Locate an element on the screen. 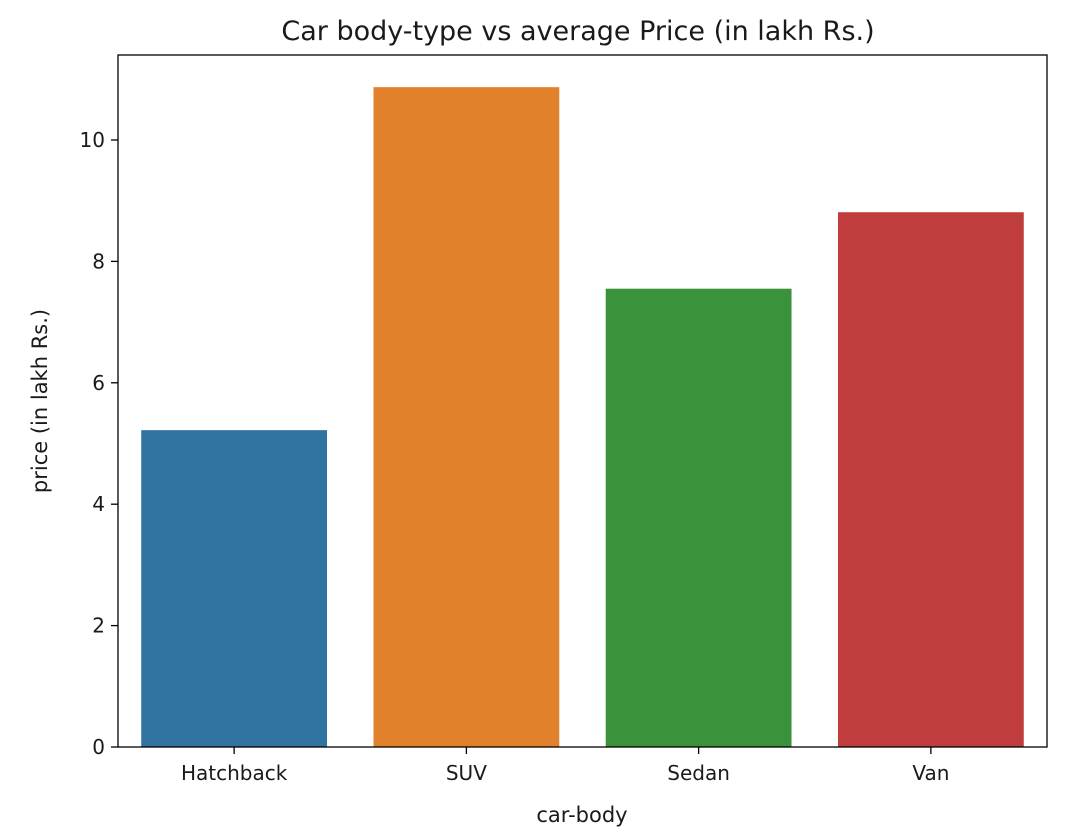 The height and width of the screenshot is (837, 1067). y-axis-ticks: 0 2 4 6 8 10 is located at coordinates (99, 443).